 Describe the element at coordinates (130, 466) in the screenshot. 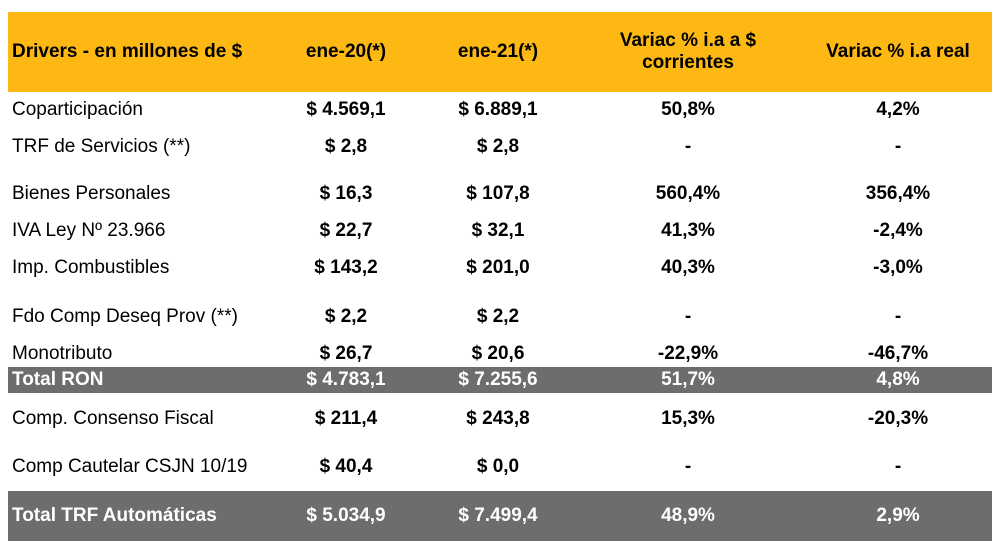

I see `row-label: Comp Cautelar CSJN 10/19` at that location.